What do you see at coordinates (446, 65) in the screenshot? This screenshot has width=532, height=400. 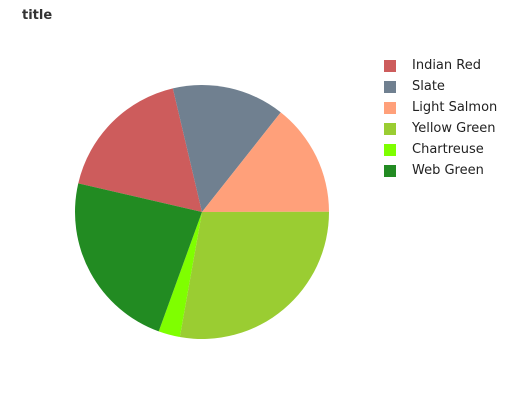 I see `legend-label: Indian Red` at bounding box center [446, 65].